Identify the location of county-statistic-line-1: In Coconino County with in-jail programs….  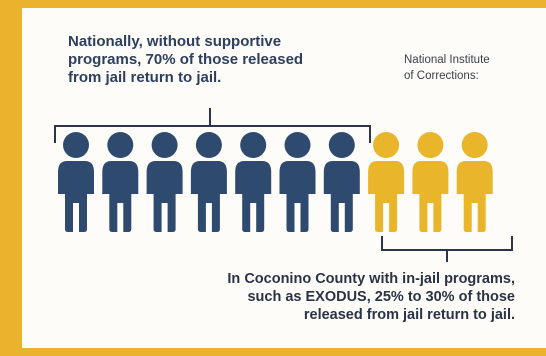
(371, 279).